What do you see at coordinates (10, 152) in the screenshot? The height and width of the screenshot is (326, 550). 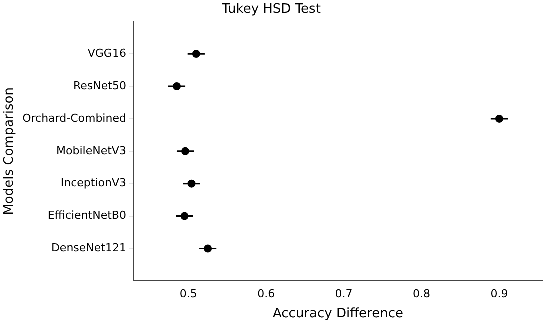 I see `y-axis-title: Models Comparison` at bounding box center [10, 152].